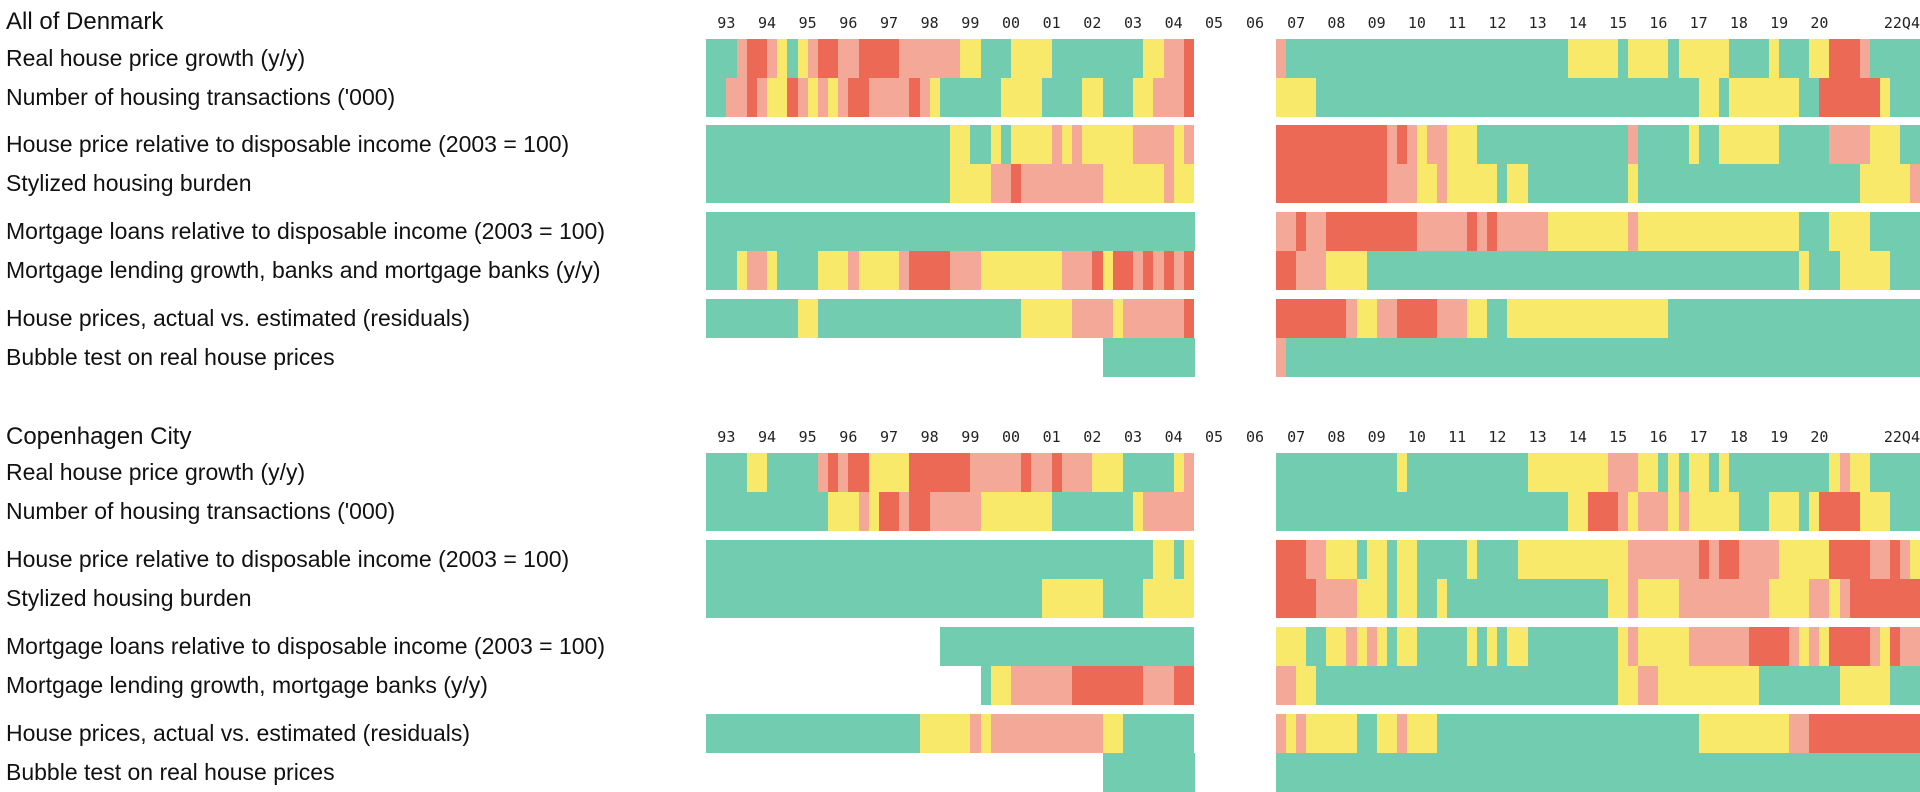  I want to click on year-tick-label: 20, so click(1819, 437).